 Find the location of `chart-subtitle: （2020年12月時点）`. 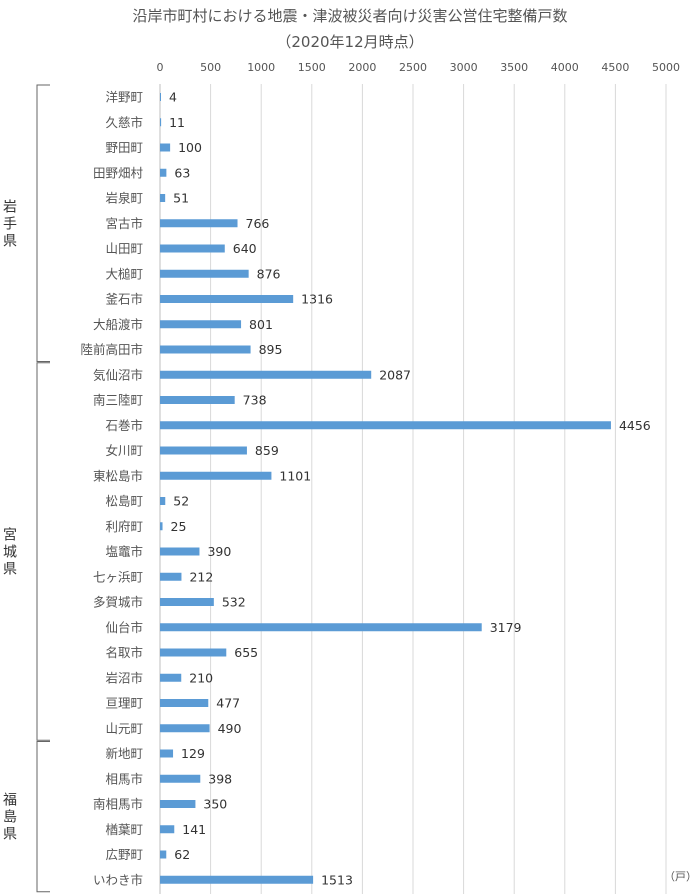

chart-subtitle: （2020年12月時点） is located at coordinates (350, 42).